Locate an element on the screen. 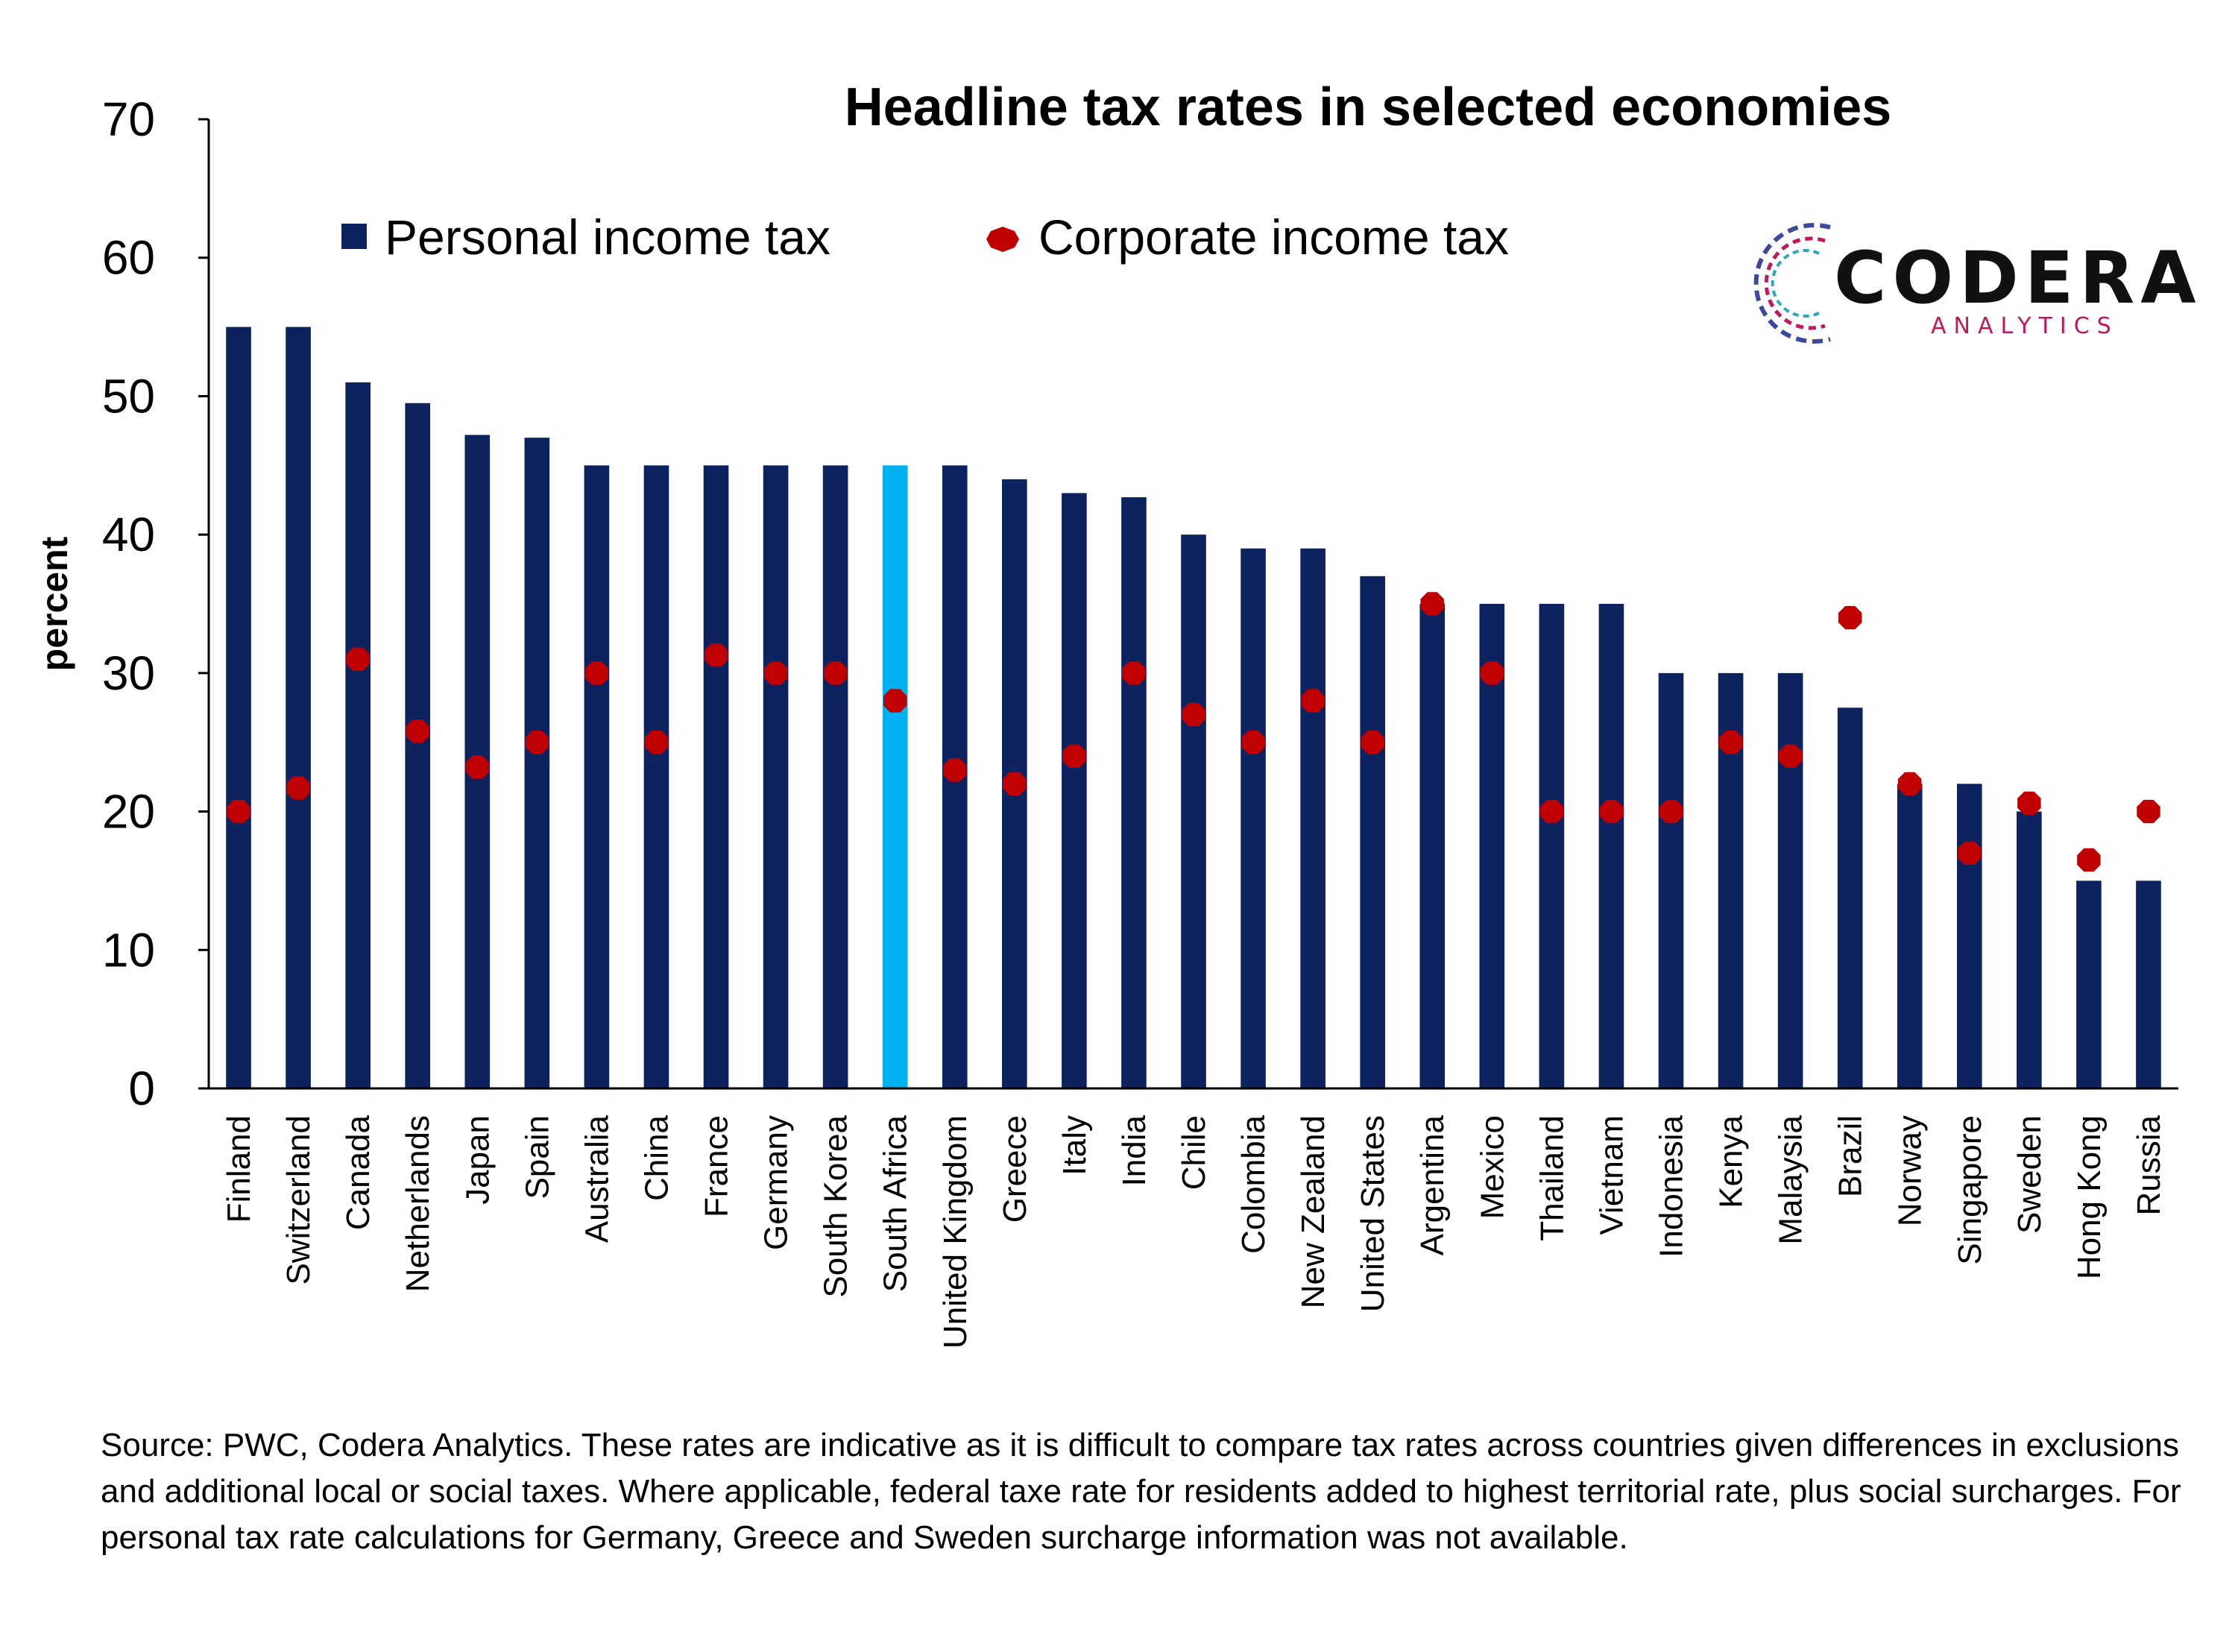 The height and width of the screenshot is (1652, 2238). x-tick-label: Malaysia is located at coordinates (1791, 1180).